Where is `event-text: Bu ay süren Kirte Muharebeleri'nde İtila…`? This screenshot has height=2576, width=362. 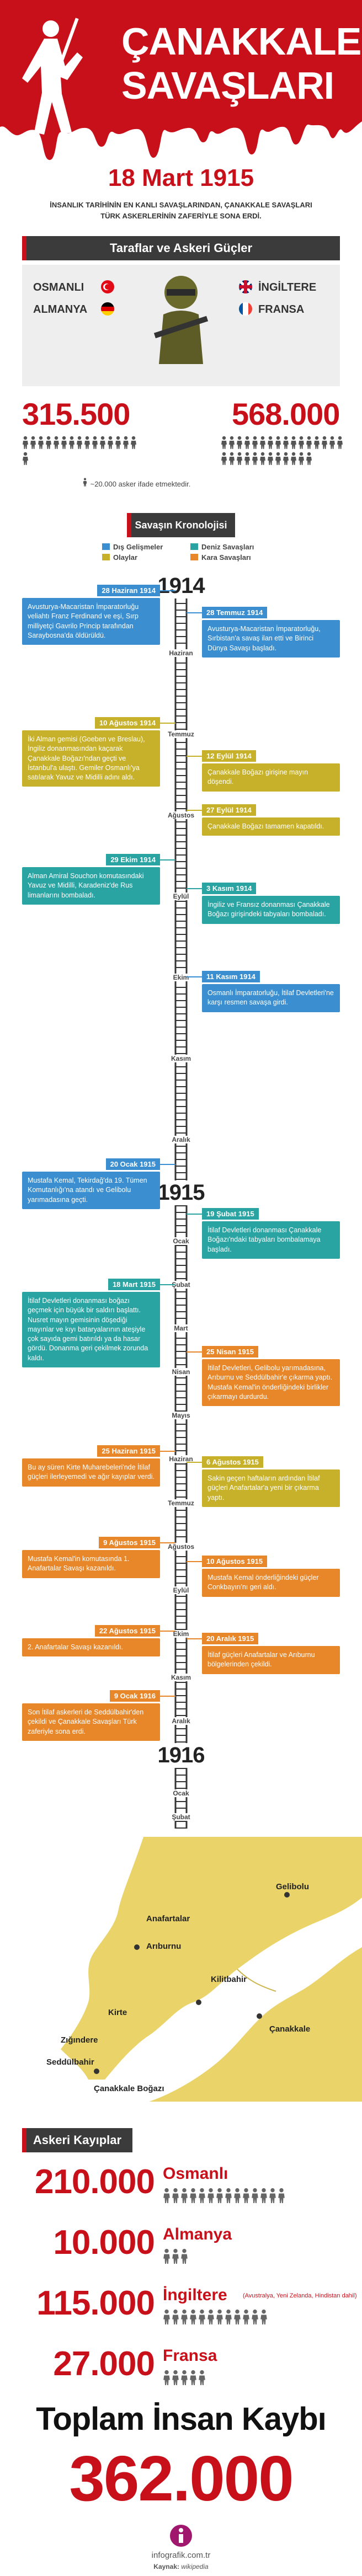
event-text: Bu ay süren Kirte Muharebeleri'nde İtila… is located at coordinates (91, 1472).